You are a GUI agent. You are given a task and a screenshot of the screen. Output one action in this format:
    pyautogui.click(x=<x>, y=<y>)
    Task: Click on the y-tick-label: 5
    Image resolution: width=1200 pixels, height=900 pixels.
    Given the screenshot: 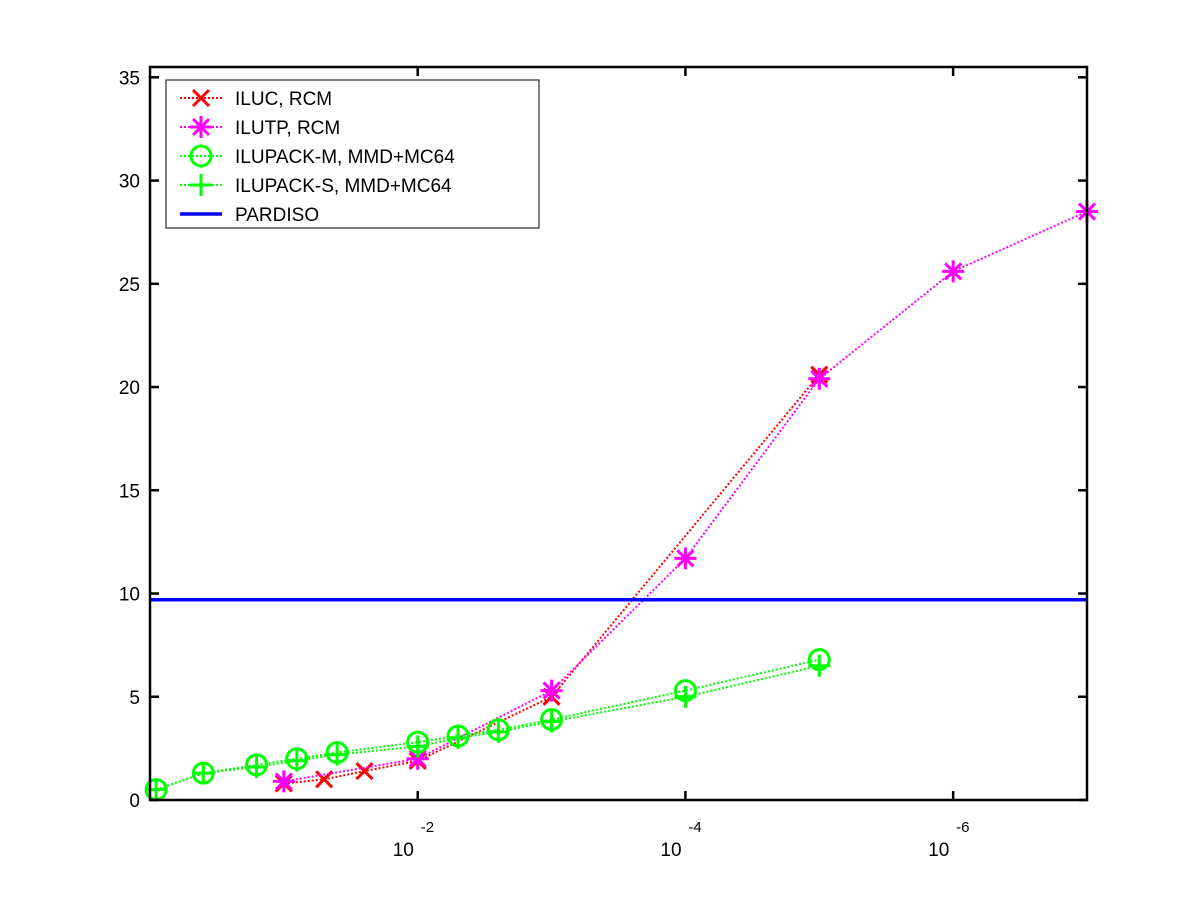 What is the action you would take?
    pyautogui.click(x=134, y=698)
    